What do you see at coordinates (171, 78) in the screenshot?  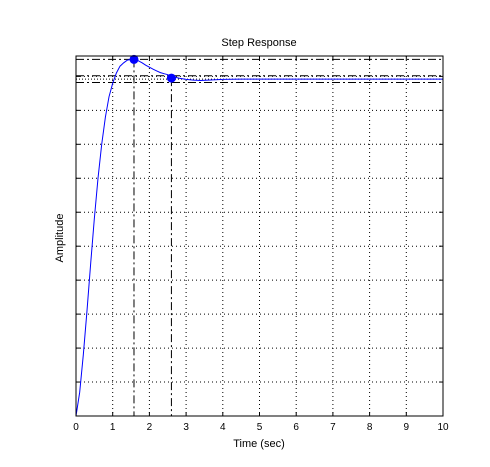 I see `settling-marker` at bounding box center [171, 78].